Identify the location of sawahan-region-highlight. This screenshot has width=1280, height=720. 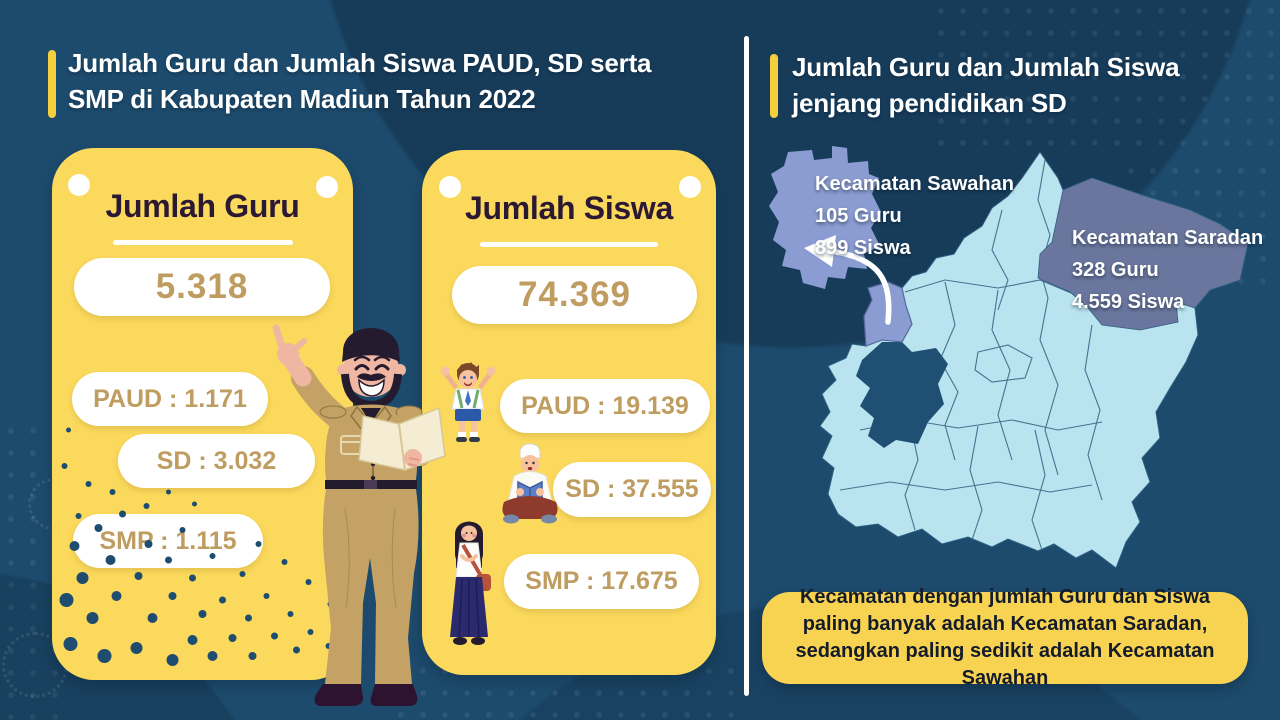
(825, 217).